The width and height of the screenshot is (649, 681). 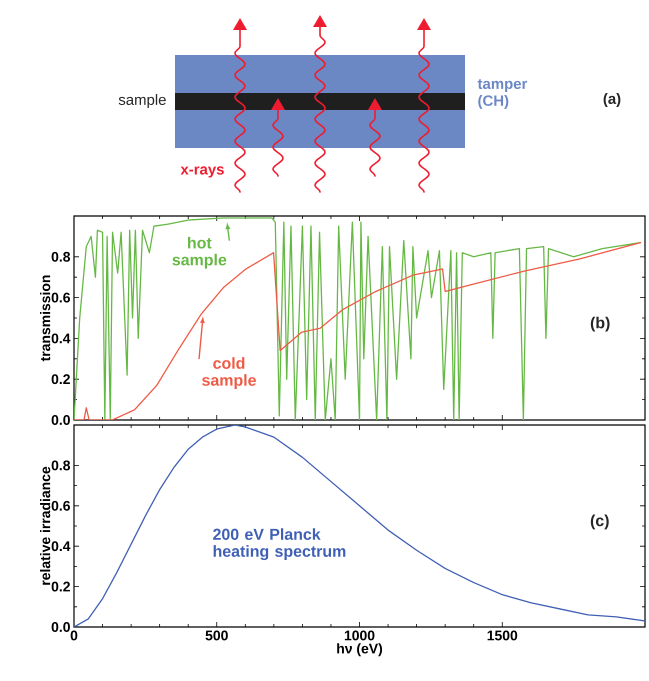 I want to click on y-axis-title: transmission, so click(x=45, y=318).